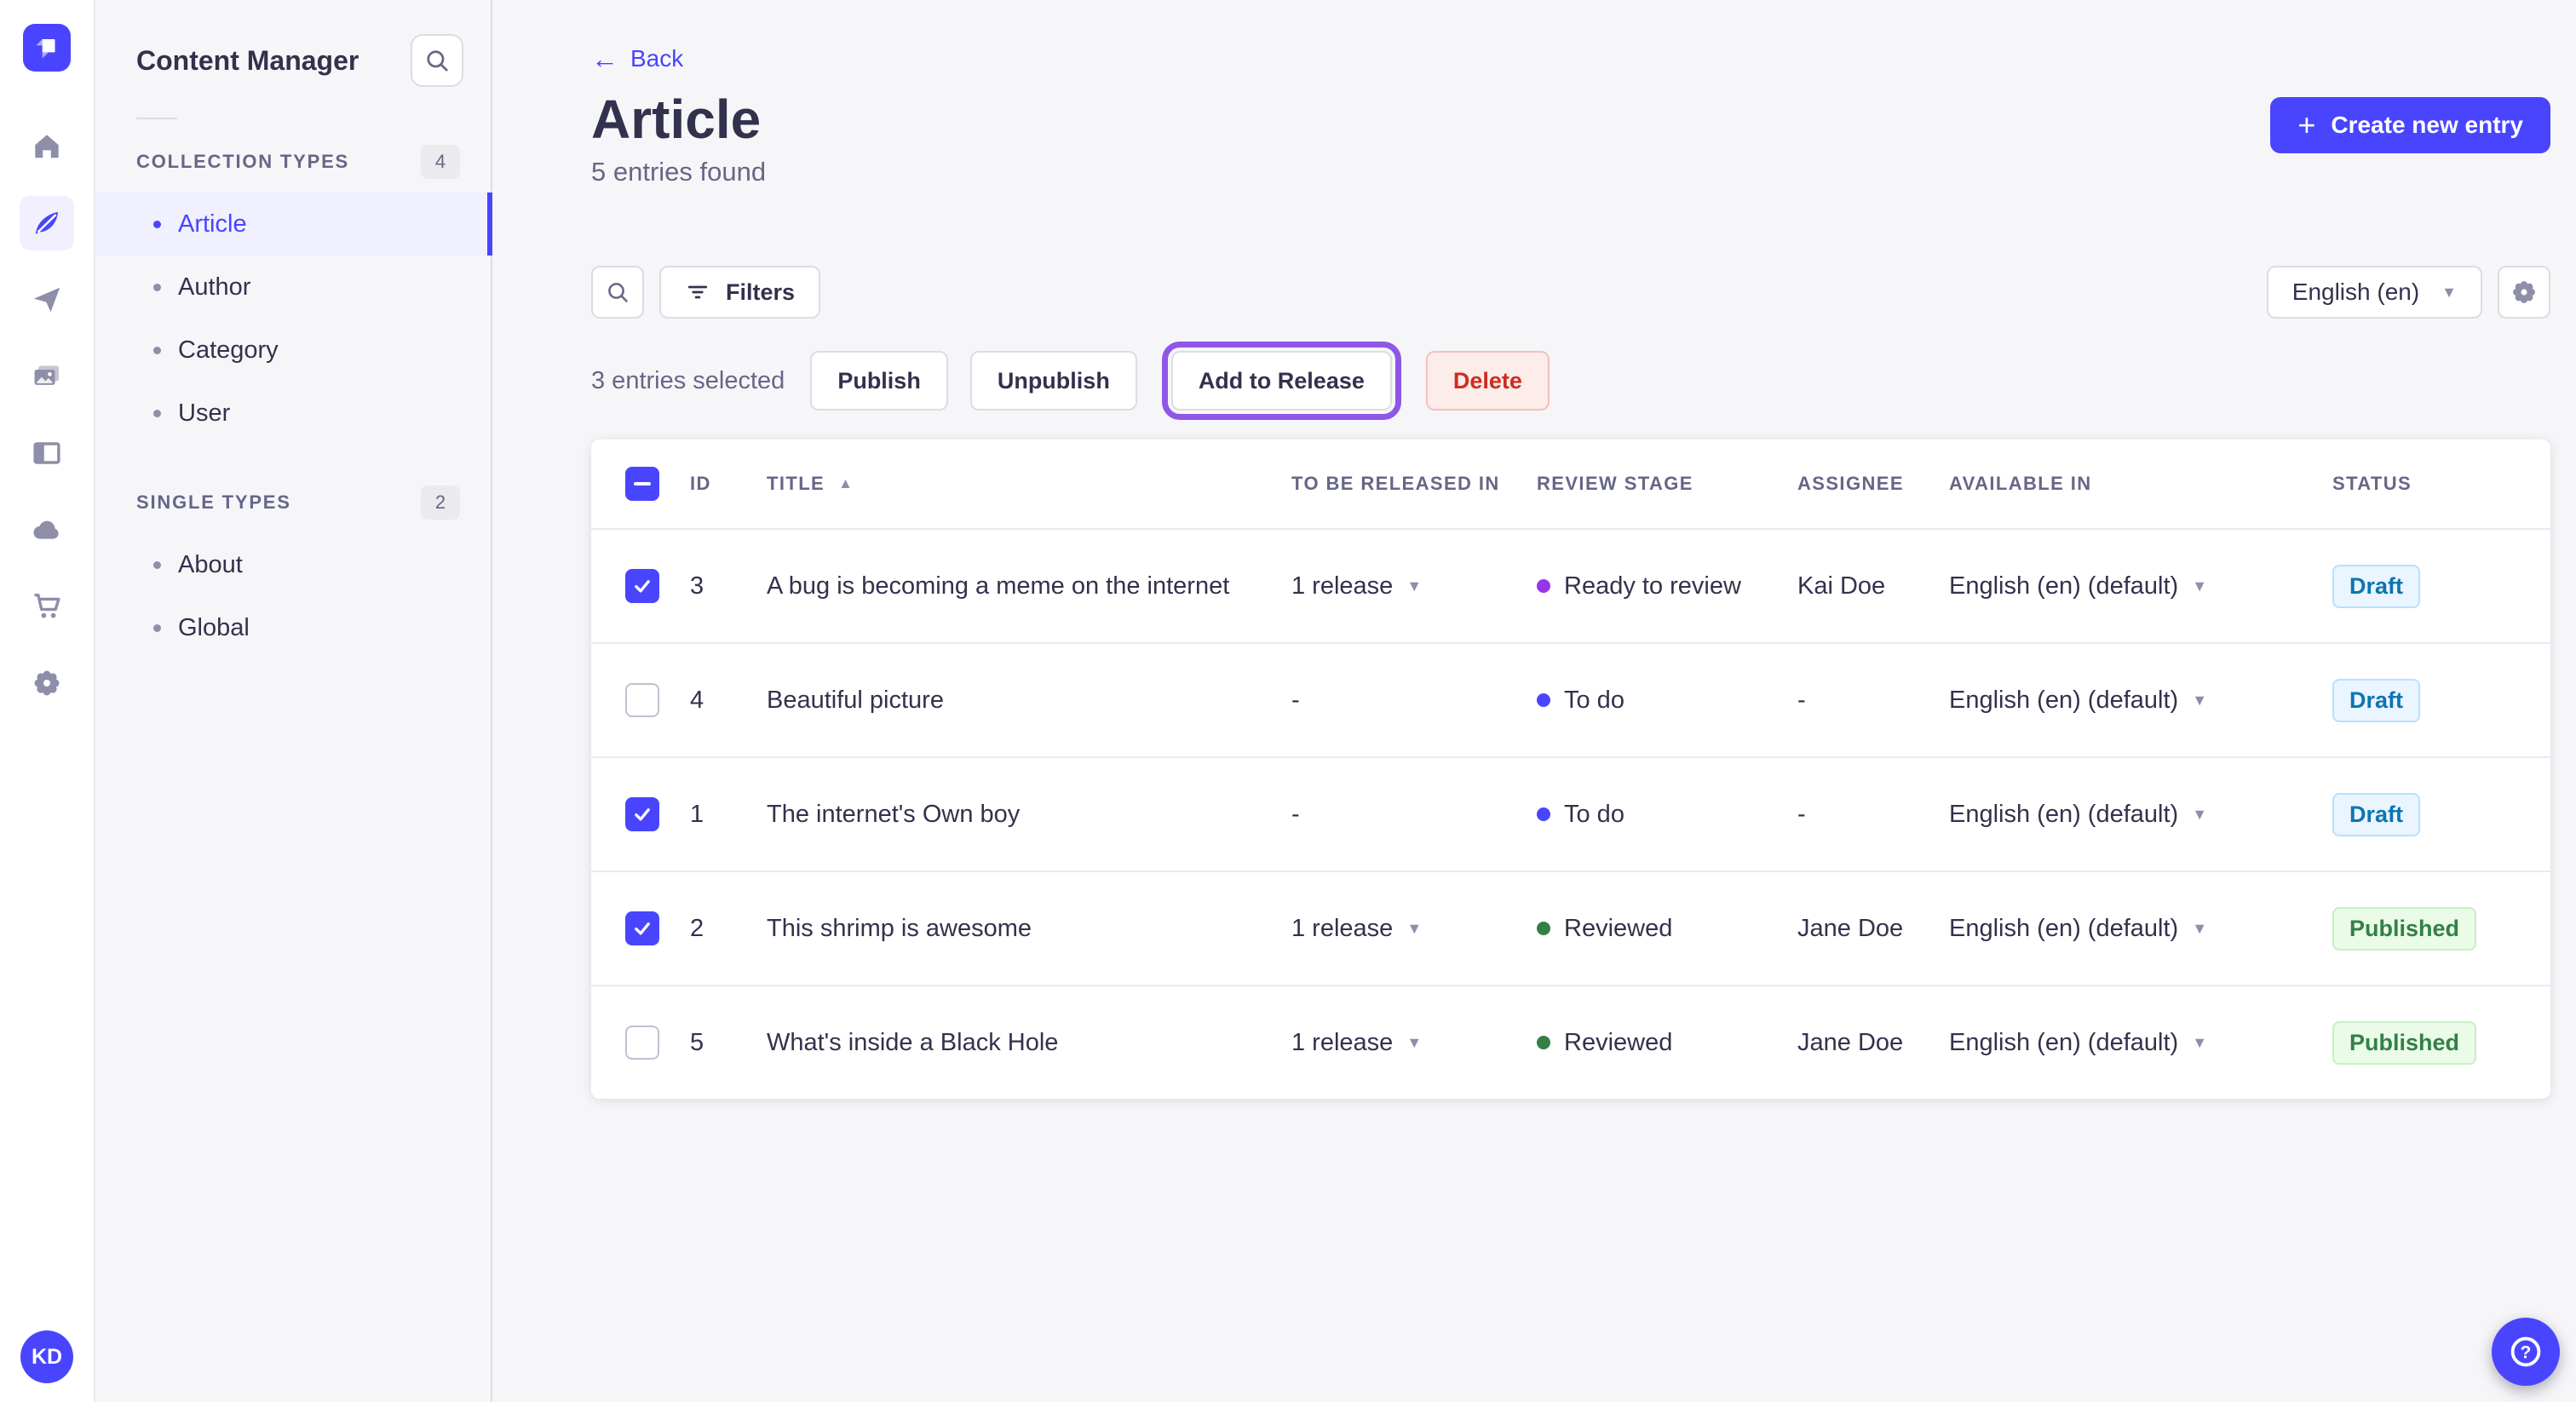 Image resolution: width=2576 pixels, height=1402 pixels. I want to click on plus-icon: +, so click(2307, 124).